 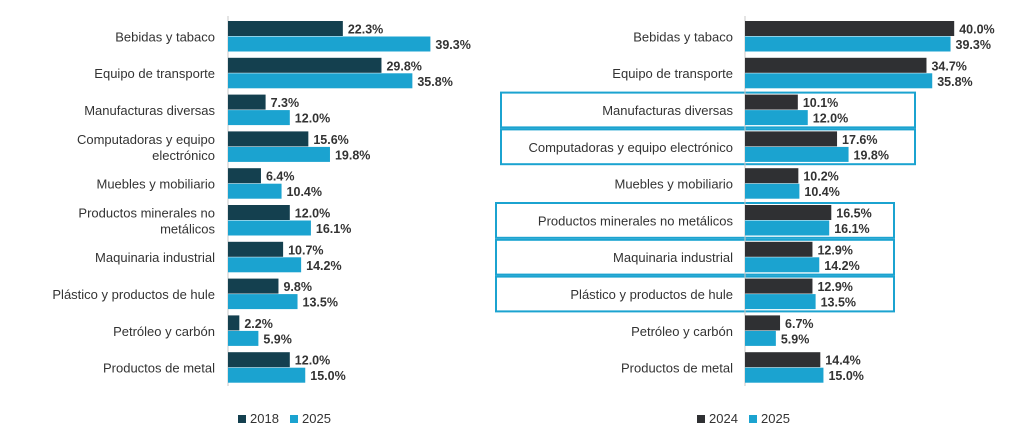 I want to click on bar-2018-muebles-y-mobiliario, so click(x=244, y=176).